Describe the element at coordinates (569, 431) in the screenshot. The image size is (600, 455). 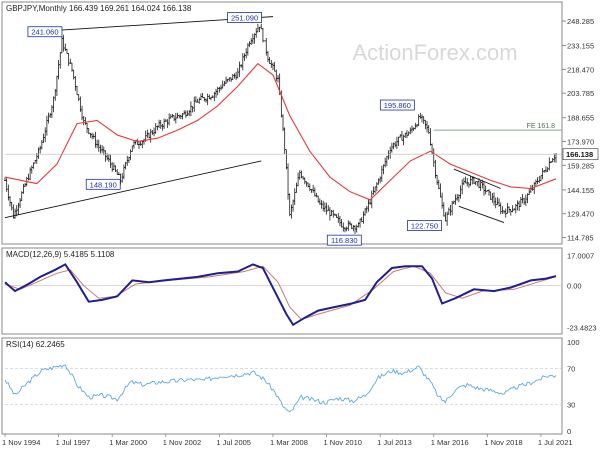
I see `rsi-tick-label: 0` at that location.